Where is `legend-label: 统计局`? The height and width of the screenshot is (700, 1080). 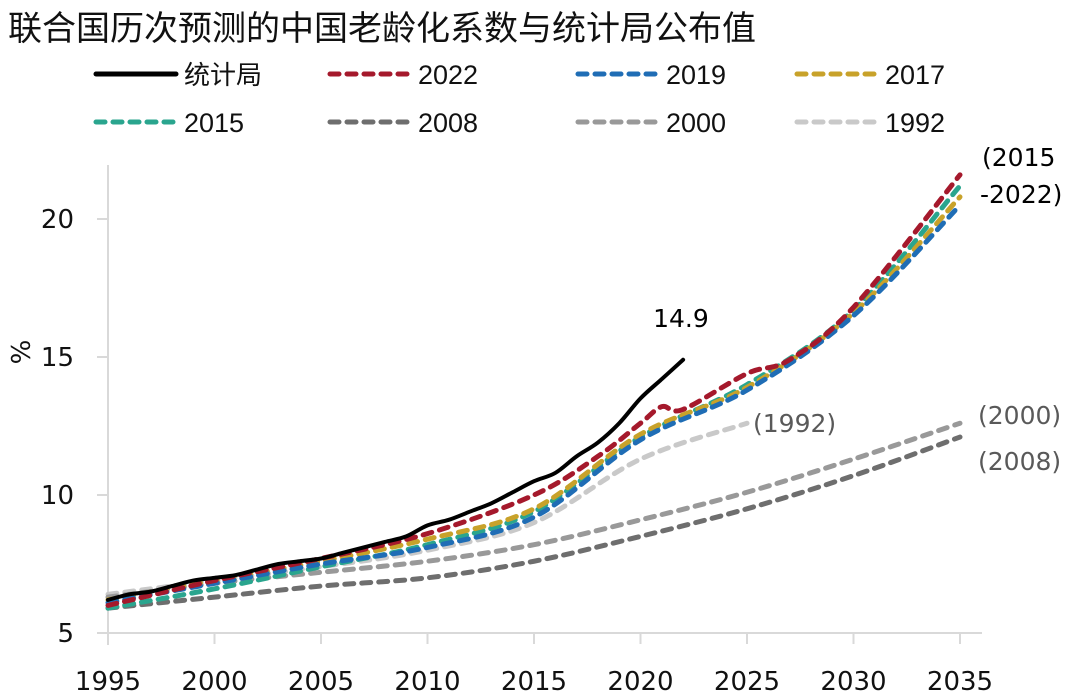
legend-label: 统计局 is located at coordinates (223, 76).